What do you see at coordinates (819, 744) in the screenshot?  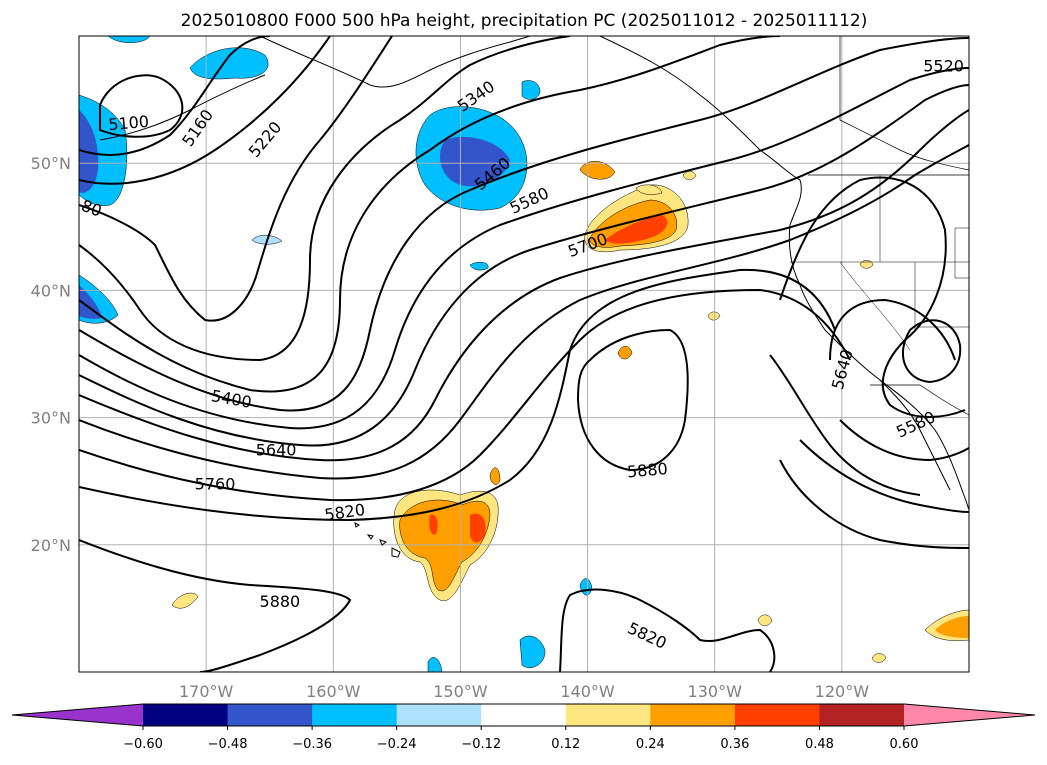 I see `colorbar-tick-label: 0.48` at bounding box center [819, 744].